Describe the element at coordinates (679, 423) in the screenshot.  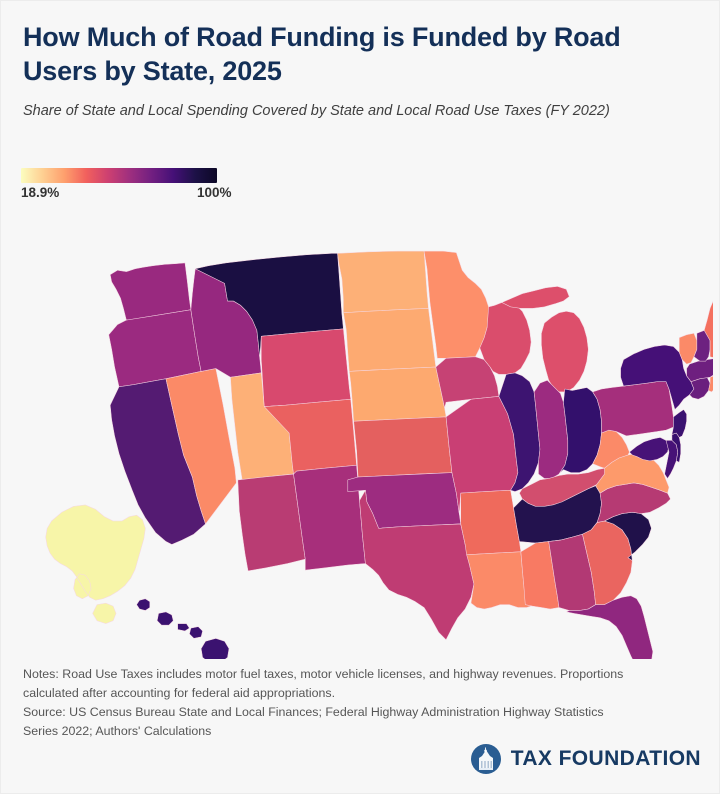
I see `state-NJ: New Jersey: 85%` at that location.